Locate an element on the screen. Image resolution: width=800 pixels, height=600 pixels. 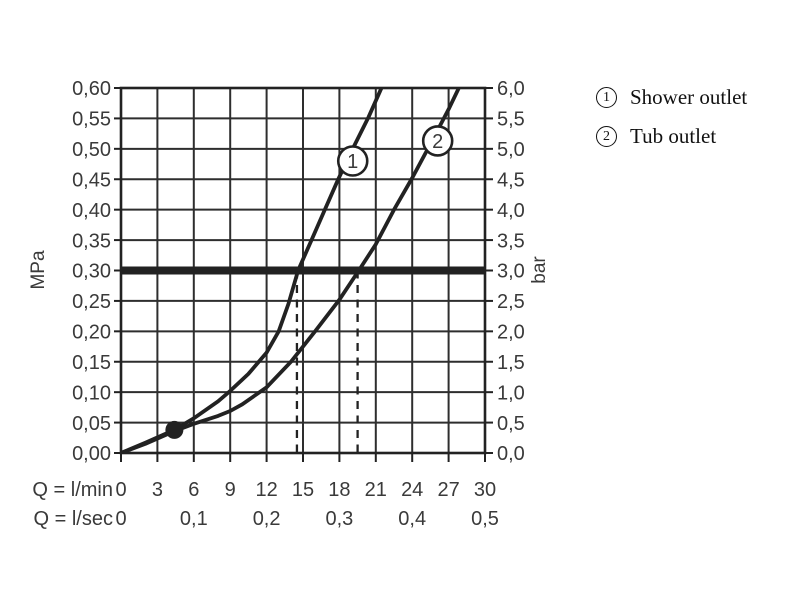
legend-label-tub-outlet: Tub outlet is located at coordinates (673, 136).